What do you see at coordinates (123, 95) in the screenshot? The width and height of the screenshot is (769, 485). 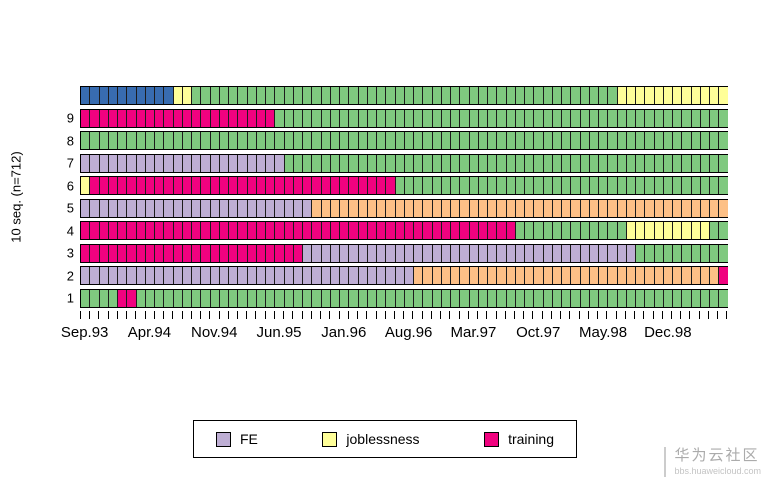 I see `state-cell-school` at bounding box center [123, 95].